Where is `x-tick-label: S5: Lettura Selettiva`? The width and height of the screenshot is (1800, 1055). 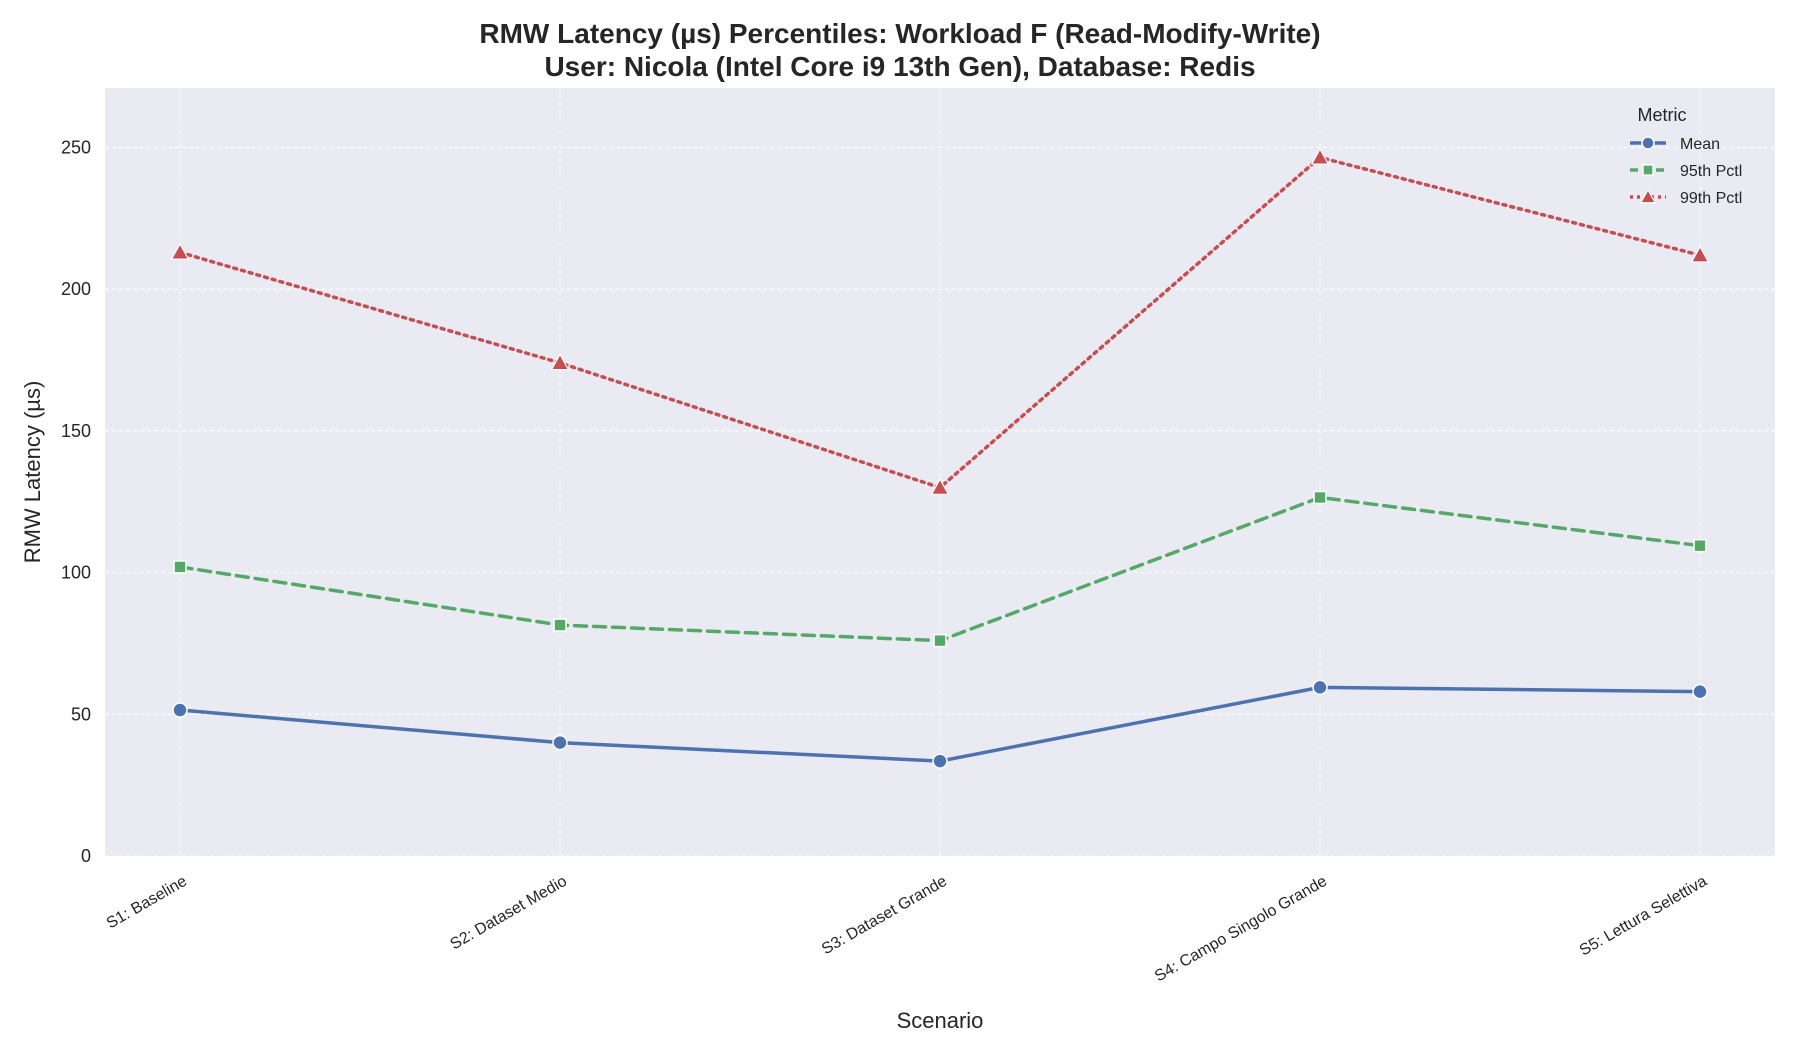 x-tick-label: S5: Lettura Selettiva is located at coordinates (1643, 916).